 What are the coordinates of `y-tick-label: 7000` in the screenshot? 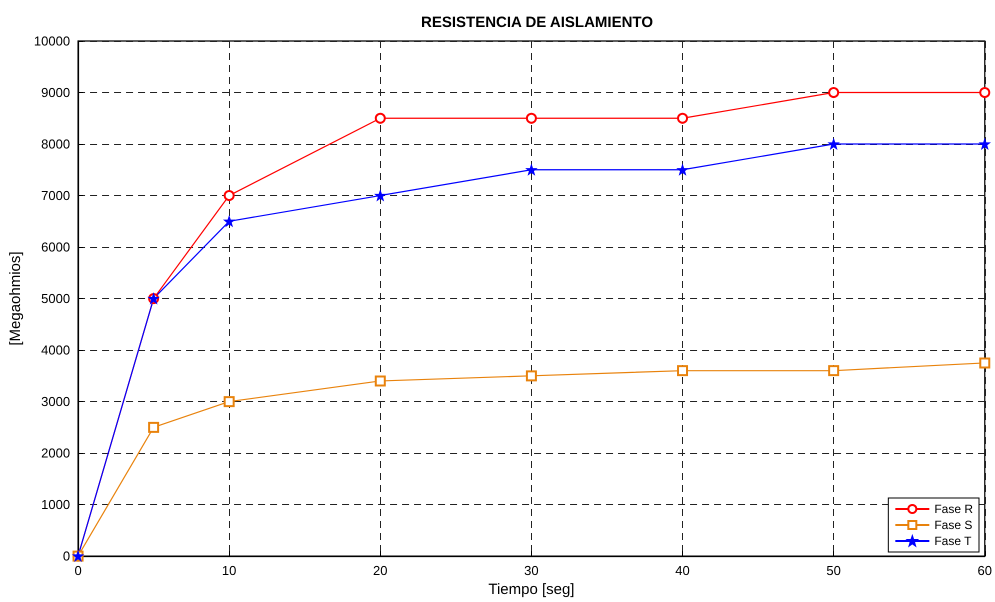 It's located at (55, 196).